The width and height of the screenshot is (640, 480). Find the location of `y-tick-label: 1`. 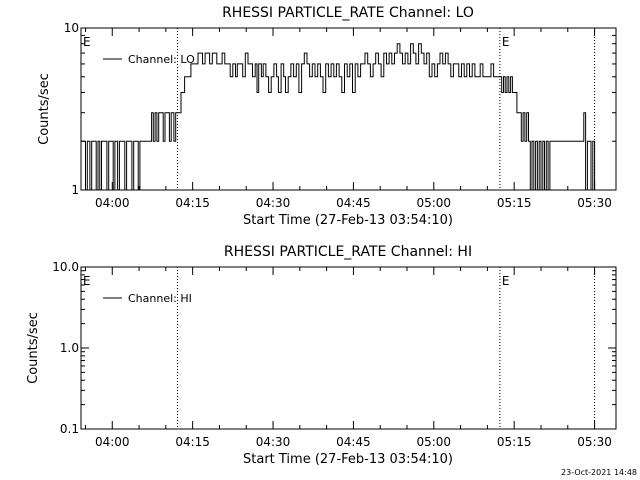

y-tick-label: 1 is located at coordinates (75, 190).